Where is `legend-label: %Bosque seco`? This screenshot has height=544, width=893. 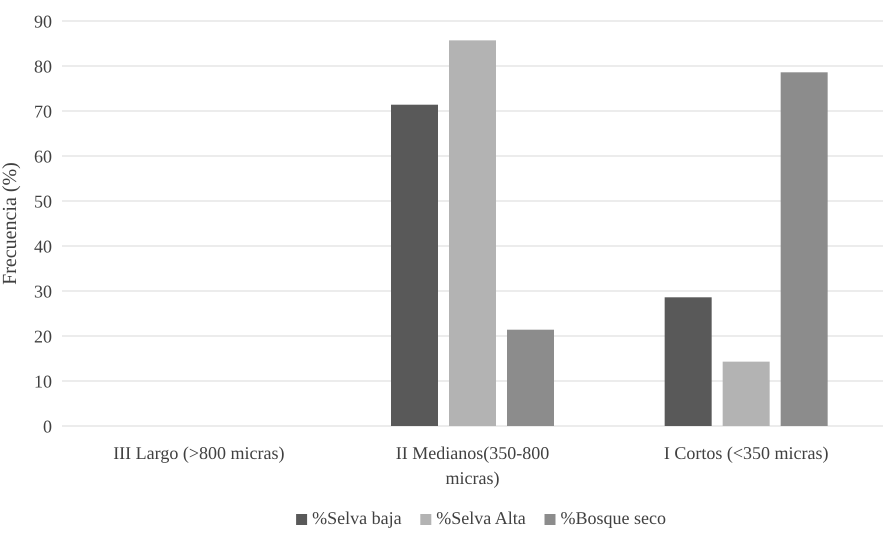 legend-label: %Bosque seco is located at coordinates (613, 518).